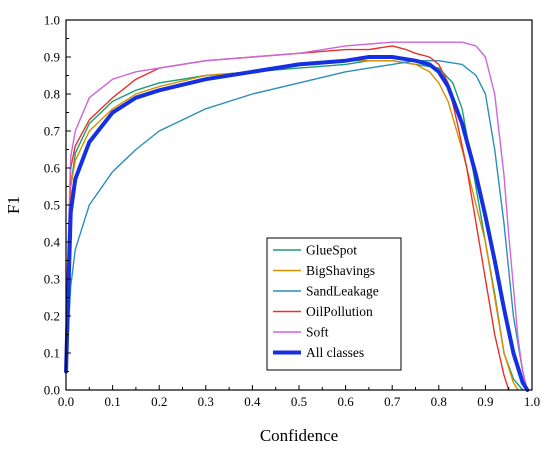  Describe the element at coordinates (345, 401) in the screenshot. I see `x-tick-label: 0.6` at that location.